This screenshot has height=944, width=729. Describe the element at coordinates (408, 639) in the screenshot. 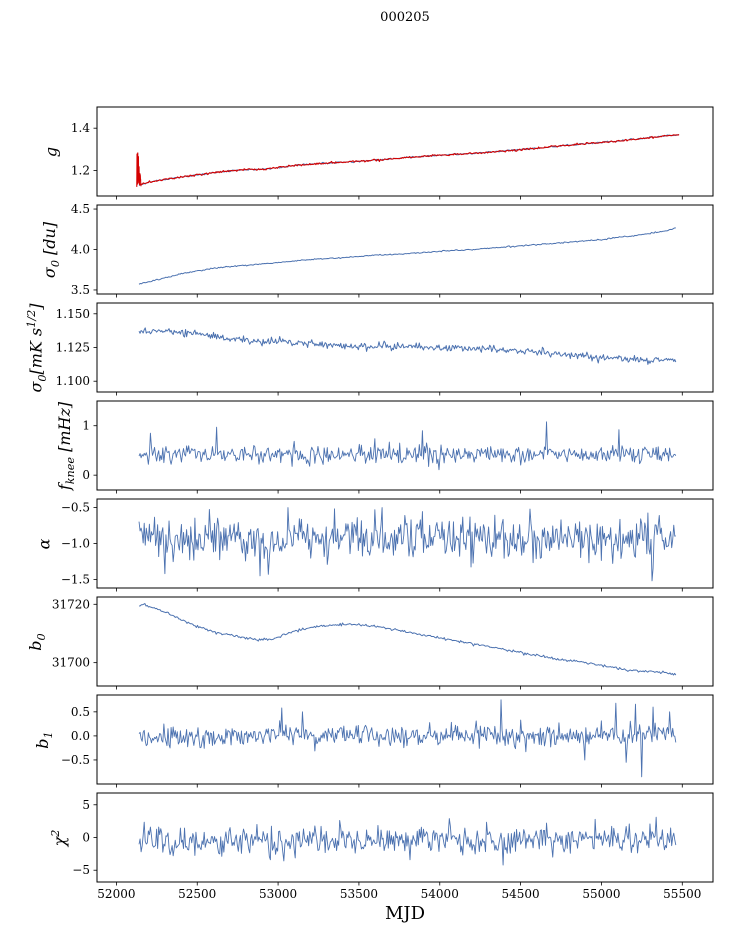

I see `series-b0-line` at that location.